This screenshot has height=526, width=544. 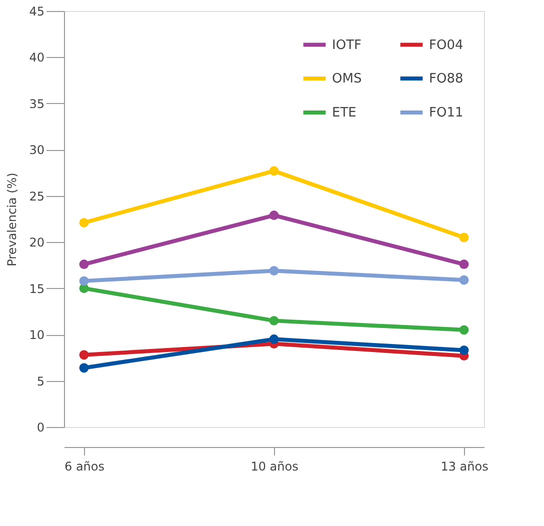 What do you see at coordinates (344, 113) in the screenshot?
I see `legend-label: ETE` at bounding box center [344, 113].